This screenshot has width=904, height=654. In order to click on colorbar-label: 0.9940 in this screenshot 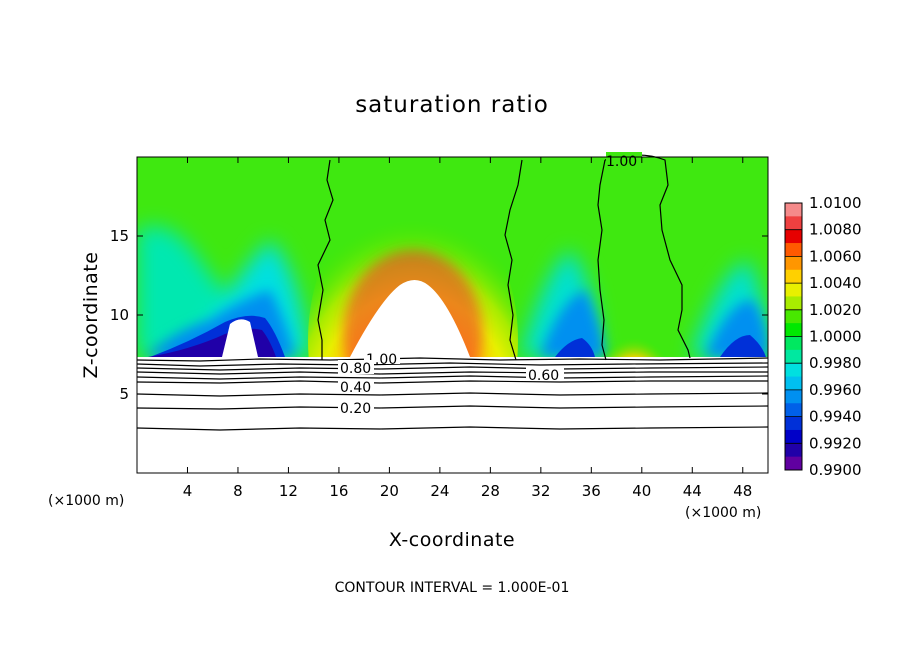, I will do `click(835, 417)`.